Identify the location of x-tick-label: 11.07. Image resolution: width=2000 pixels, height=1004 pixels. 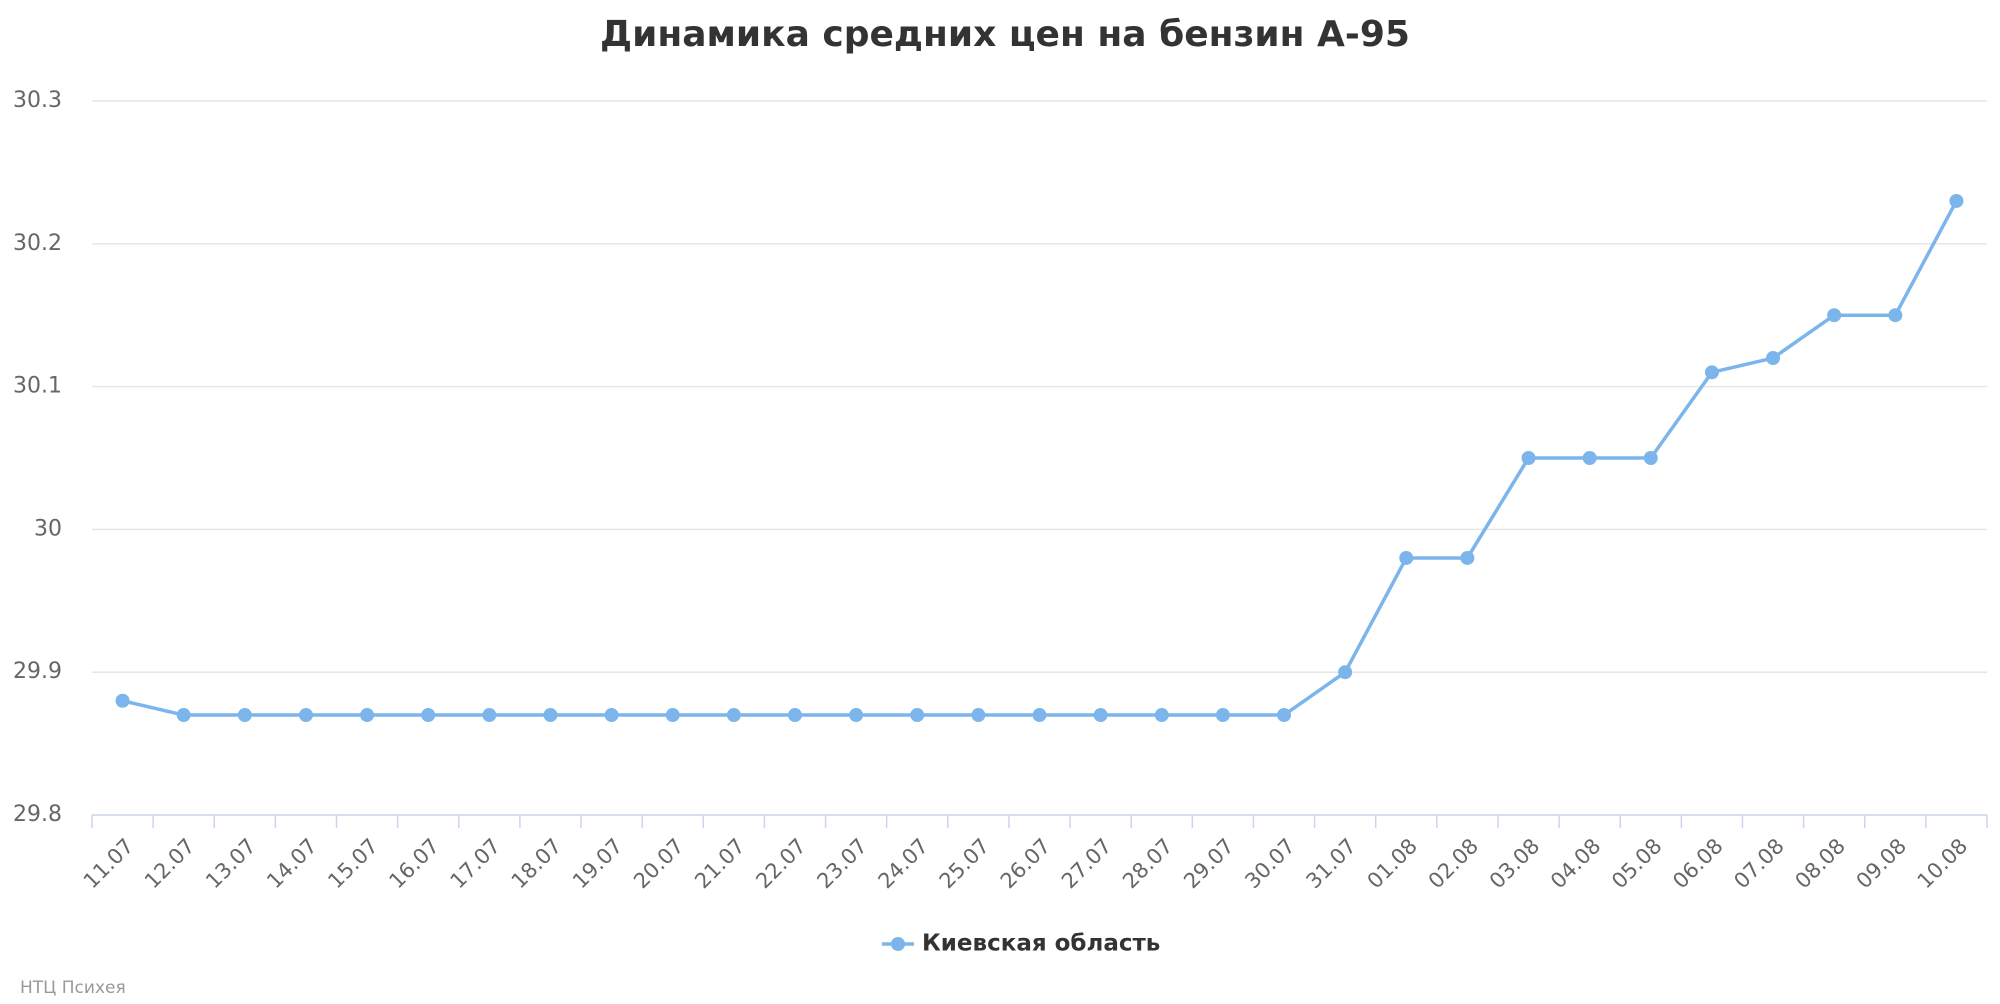
(108, 863).